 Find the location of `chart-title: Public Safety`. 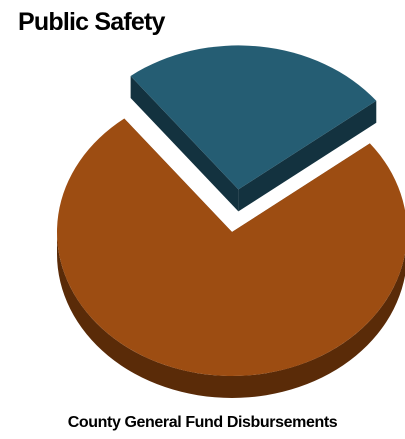

chart-title: Public Safety is located at coordinates (91, 22).